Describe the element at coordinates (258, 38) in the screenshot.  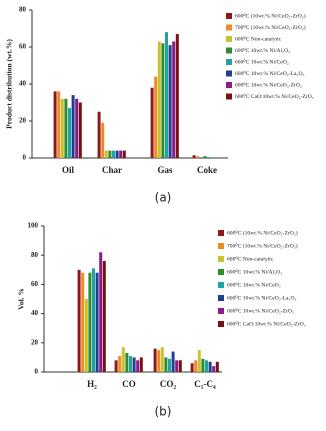
I see `legend-label: 600⁰C Non-catalytic` at that location.